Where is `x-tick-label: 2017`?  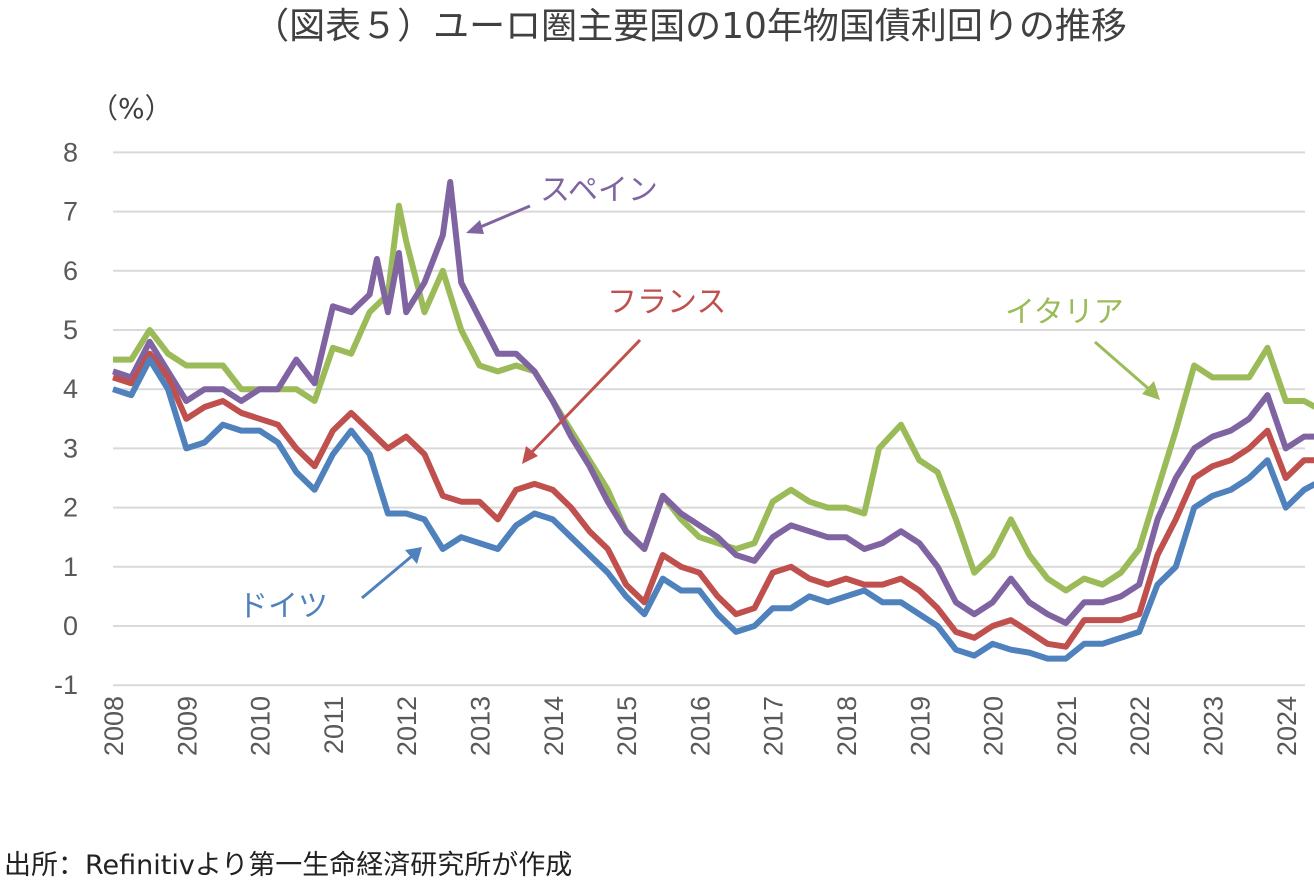 x-tick-label: 2017 is located at coordinates (774, 726).